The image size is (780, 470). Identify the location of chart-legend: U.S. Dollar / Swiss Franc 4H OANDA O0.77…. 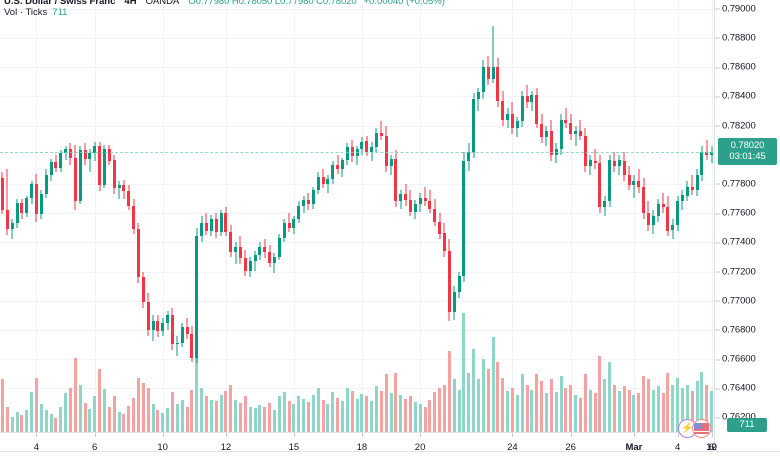
(224, 9).